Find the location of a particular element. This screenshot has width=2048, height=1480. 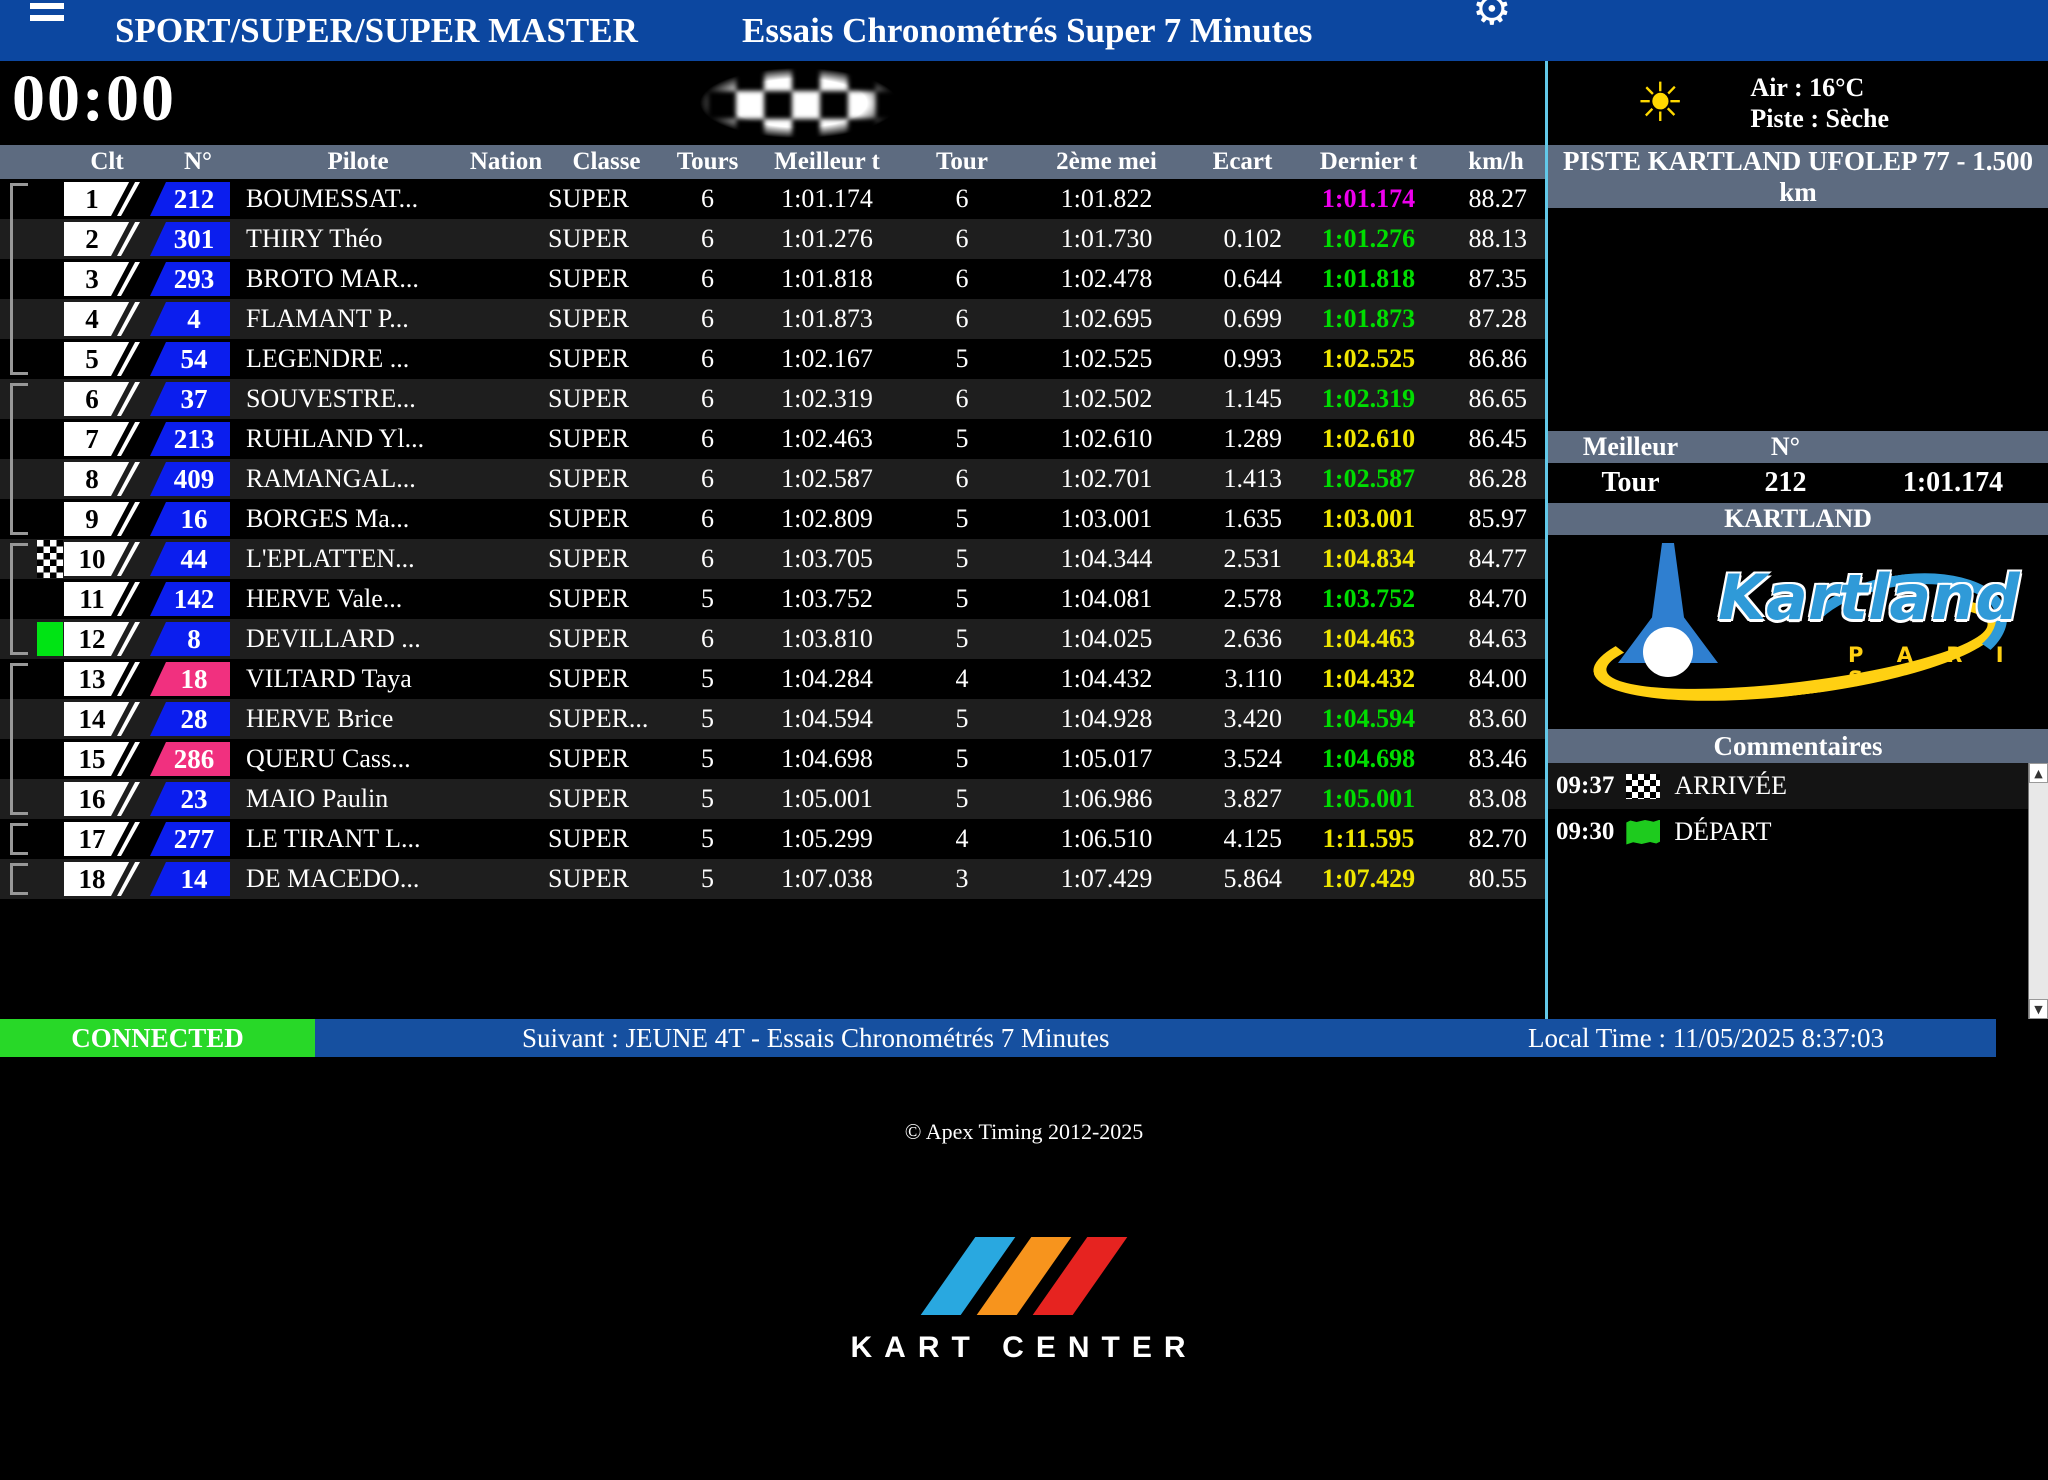

position-cell: 16 is located at coordinates (107, 799).